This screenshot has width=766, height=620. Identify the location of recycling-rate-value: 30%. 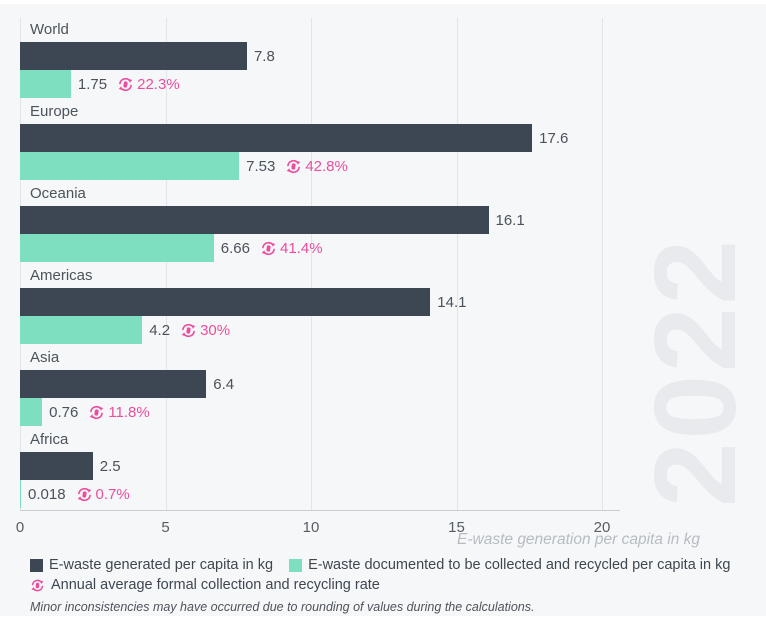
(215, 330).